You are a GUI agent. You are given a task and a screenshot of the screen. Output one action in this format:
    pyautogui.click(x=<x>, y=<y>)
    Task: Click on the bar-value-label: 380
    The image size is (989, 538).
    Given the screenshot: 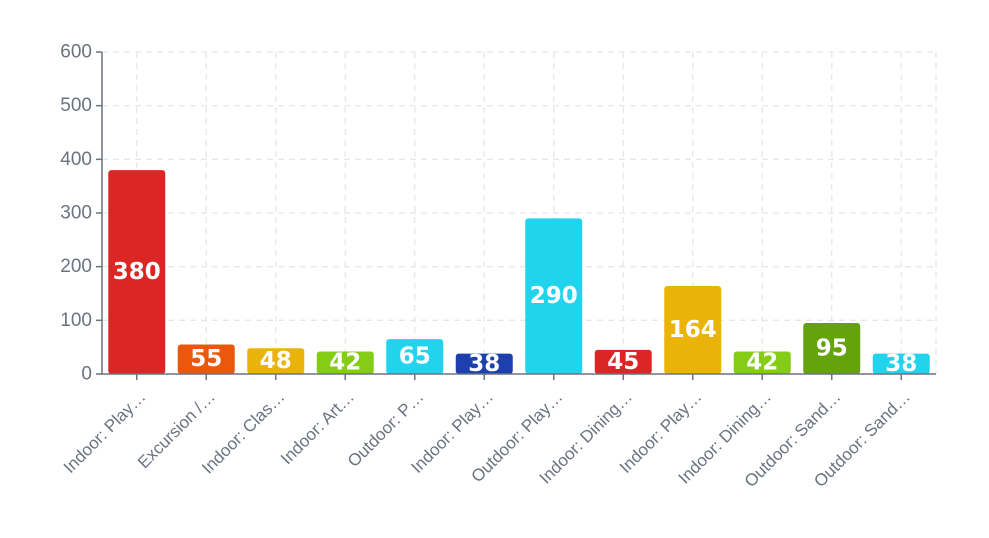 What is the action you would take?
    pyautogui.click(x=137, y=272)
    